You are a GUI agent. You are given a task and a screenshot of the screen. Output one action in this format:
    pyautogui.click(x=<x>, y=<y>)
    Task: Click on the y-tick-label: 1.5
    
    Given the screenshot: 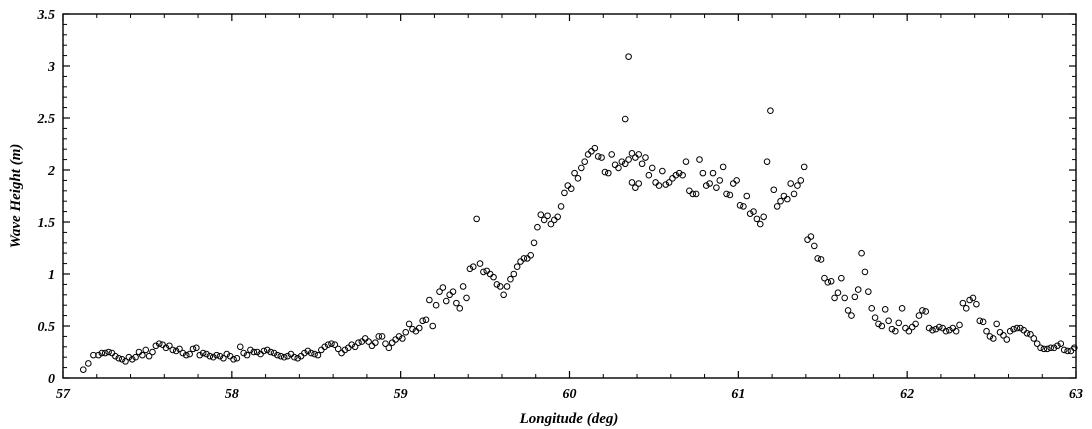 What is the action you would take?
    pyautogui.click(x=47, y=223)
    